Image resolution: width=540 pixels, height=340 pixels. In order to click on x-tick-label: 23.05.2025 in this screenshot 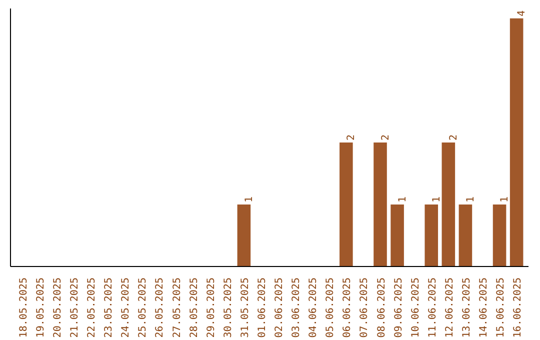, I will do `click(109, 307)`.